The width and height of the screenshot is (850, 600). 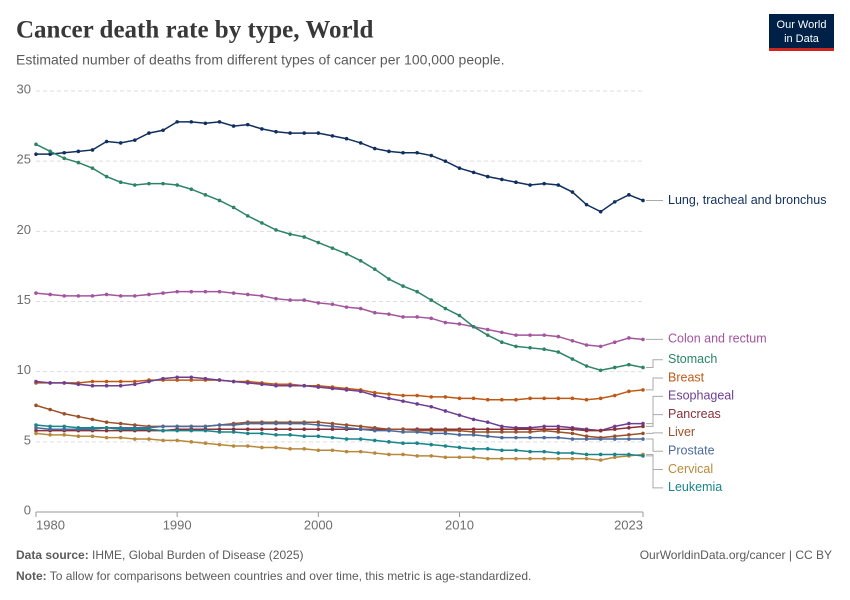 I want to click on legend-label: Prostate, so click(x=691, y=451).